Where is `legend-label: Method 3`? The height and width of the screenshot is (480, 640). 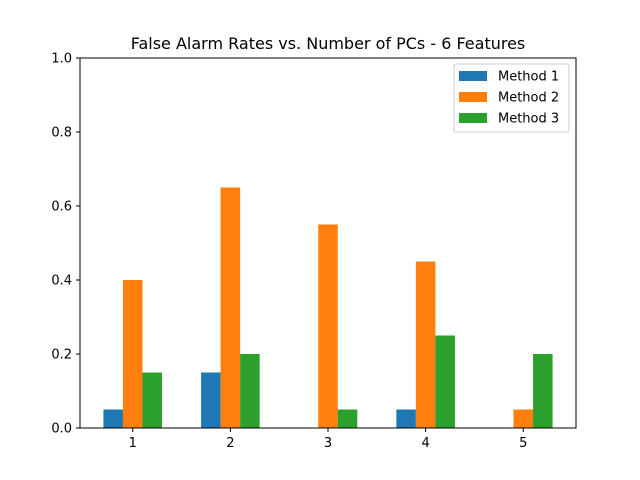 legend-label: Method 3 is located at coordinates (528, 119).